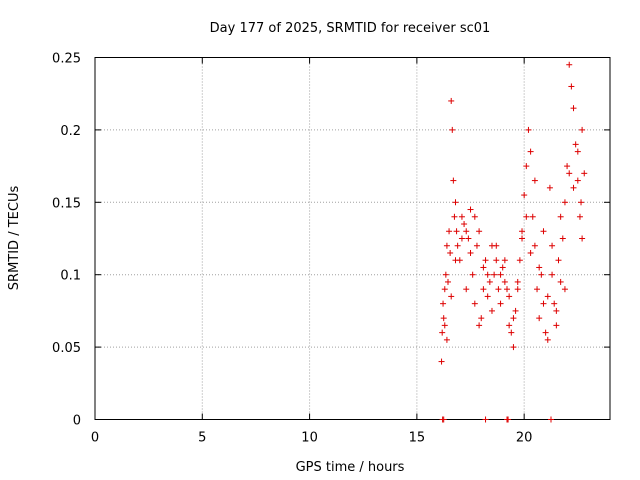 The height and width of the screenshot is (480, 640). What do you see at coordinates (350, 467) in the screenshot?
I see `x-axis-label: GPS time / hours` at bounding box center [350, 467].